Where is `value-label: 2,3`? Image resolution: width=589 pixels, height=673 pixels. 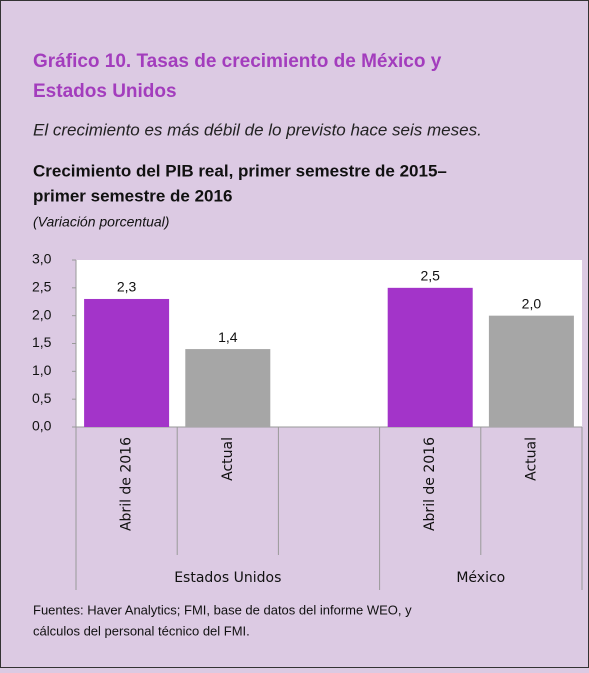
value-label: 2,3 is located at coordinates (127, 287).